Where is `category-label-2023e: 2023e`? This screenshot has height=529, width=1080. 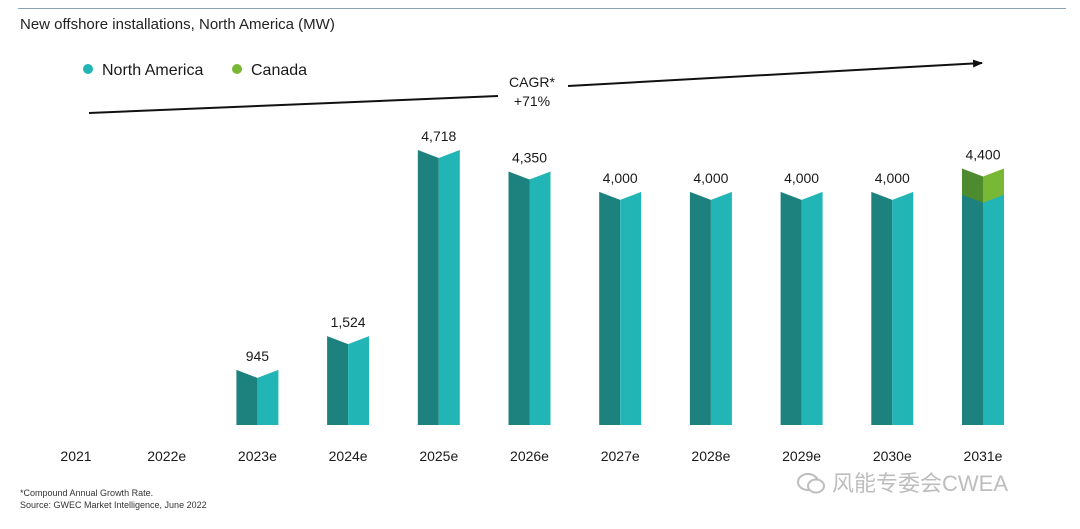 category-label-2023e: 2023e is located at coordinates (257, 456).